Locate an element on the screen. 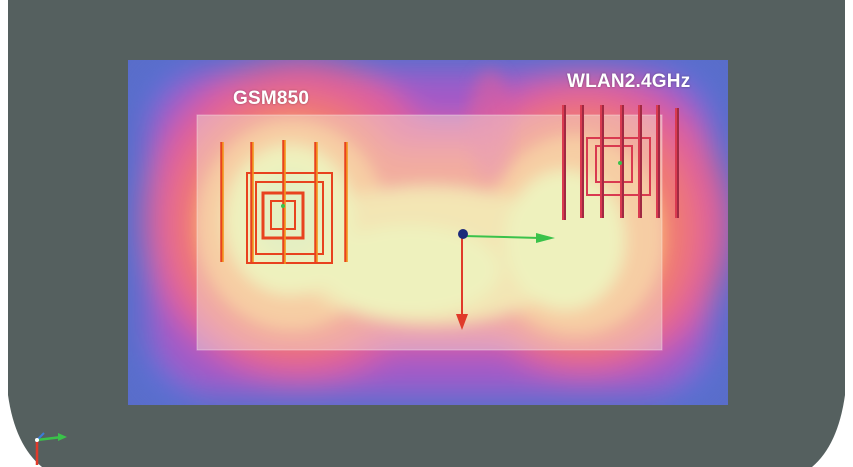  origin-marker is located at coordinates (463, 234).